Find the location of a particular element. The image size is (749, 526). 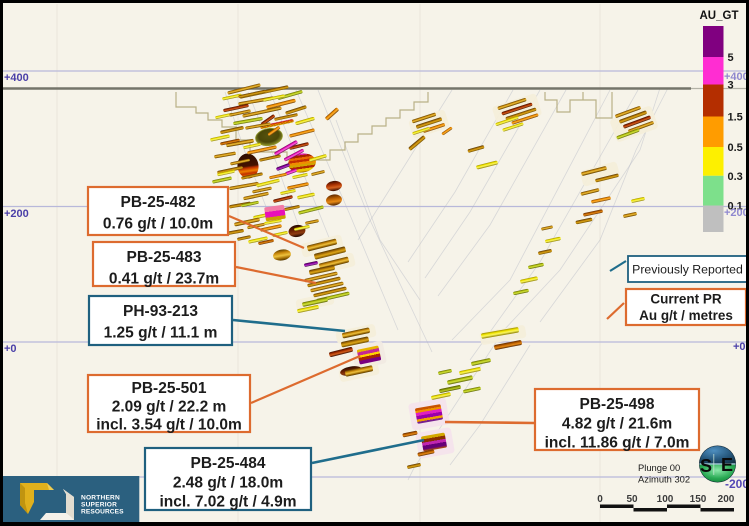

svg-text: PH-93-213 is located at coordinates (160, 311).